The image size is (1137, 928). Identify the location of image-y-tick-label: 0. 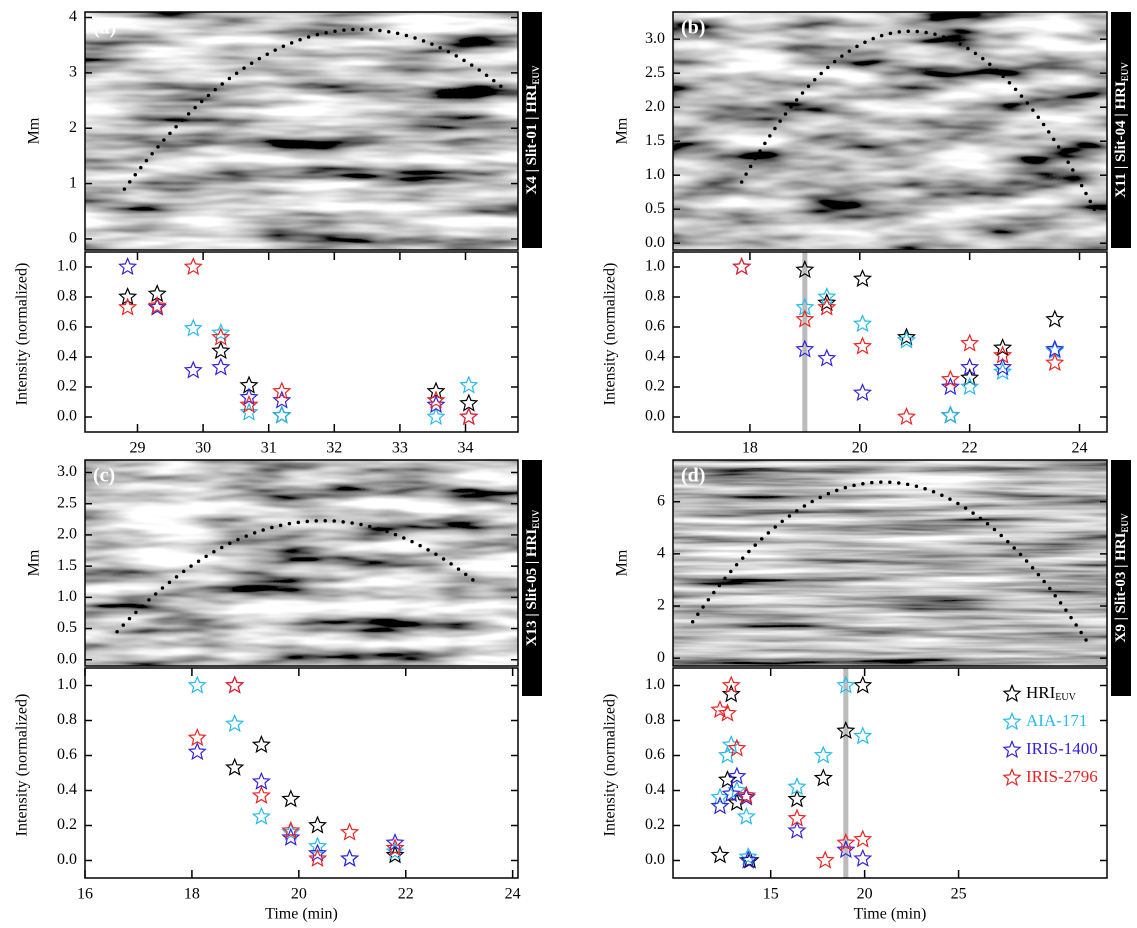
(661, 657).